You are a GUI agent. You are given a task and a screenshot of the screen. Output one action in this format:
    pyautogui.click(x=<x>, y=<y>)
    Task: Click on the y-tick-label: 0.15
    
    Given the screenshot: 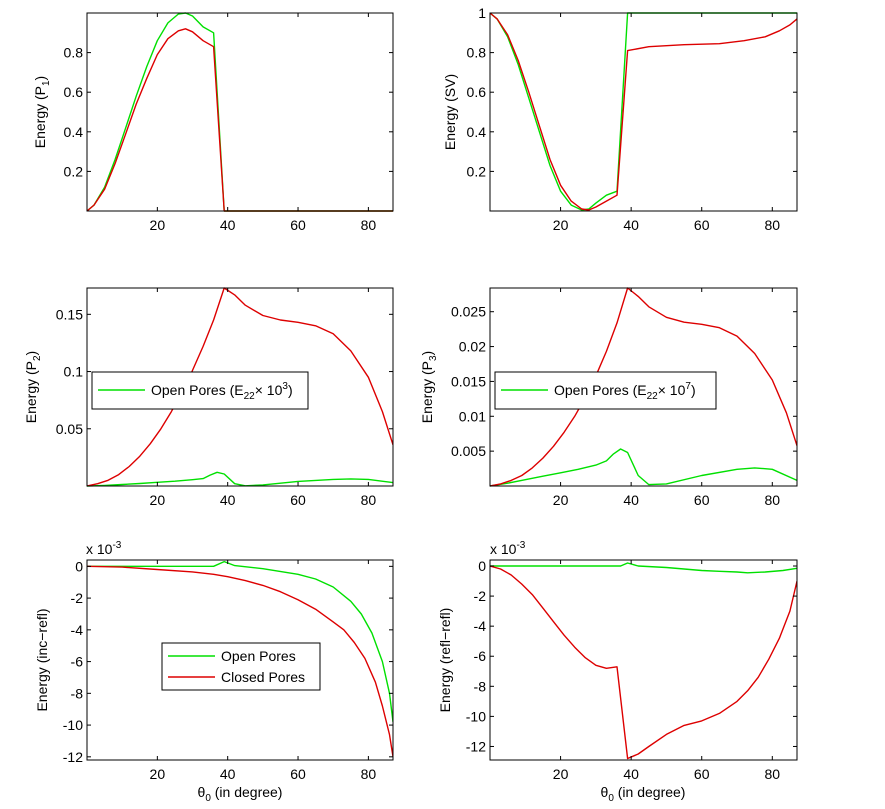 What is the action you would take?
    pyautogui.click(x=69, y=314)
    